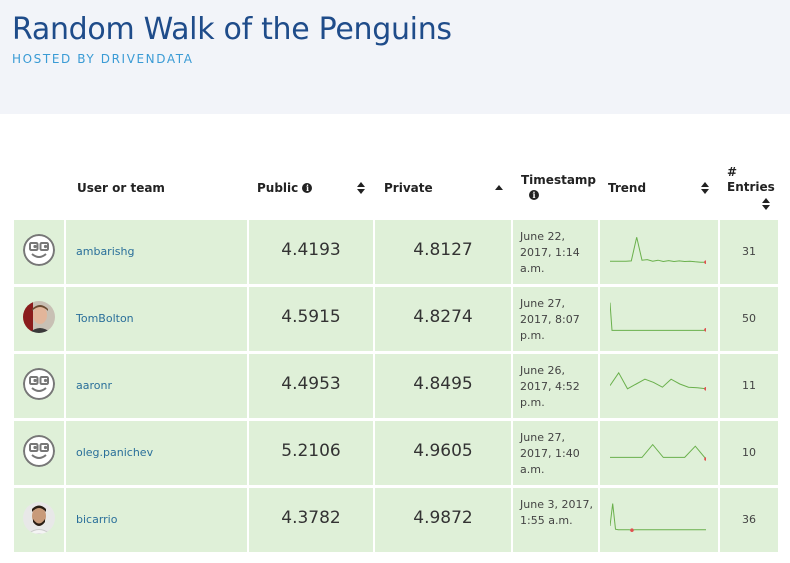 The height and width of the screenshot is (563, 790). I want to click on column-header-timestamp-label: Timestamp, so click(559, 180).